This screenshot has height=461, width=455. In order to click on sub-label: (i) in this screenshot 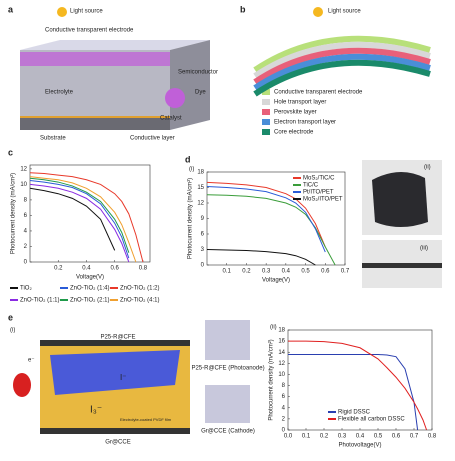, I will do `click(12, 331)`.